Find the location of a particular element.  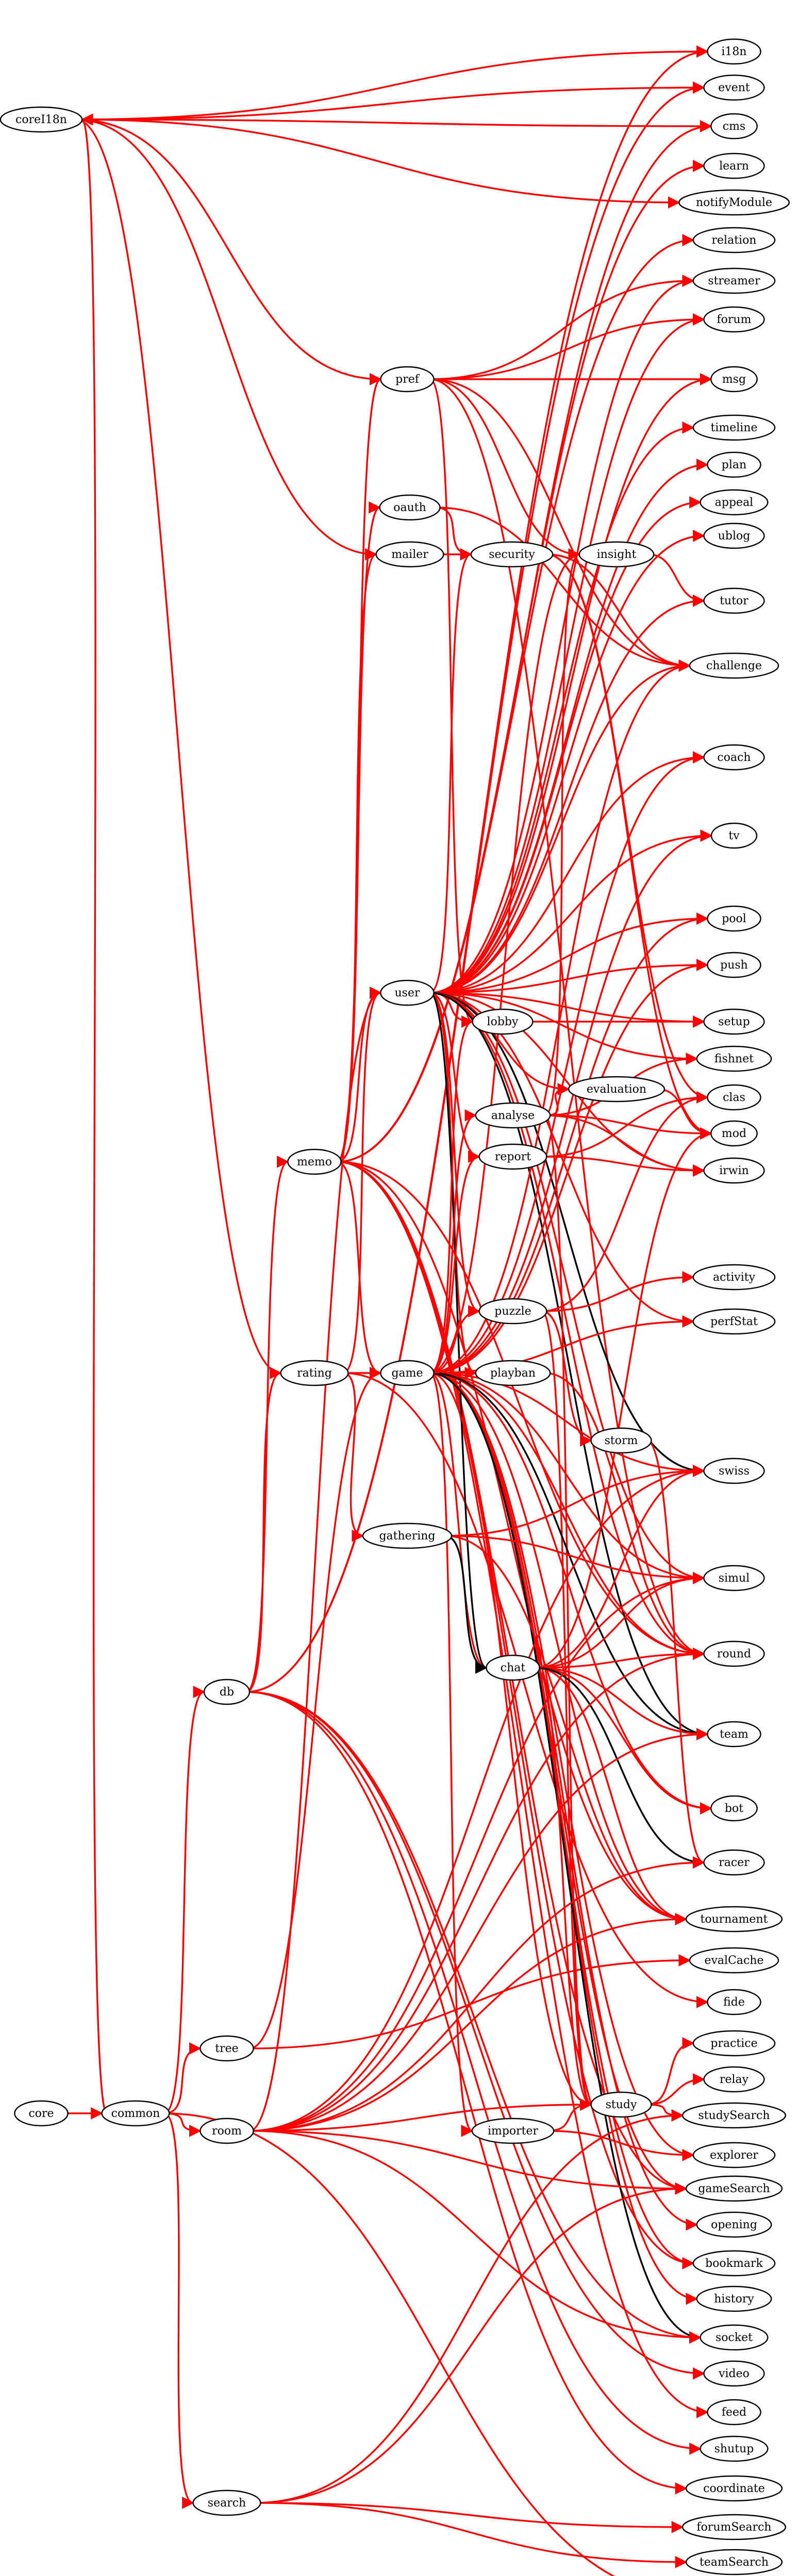

node-relay: relay is located at coordinates (734, 2079).